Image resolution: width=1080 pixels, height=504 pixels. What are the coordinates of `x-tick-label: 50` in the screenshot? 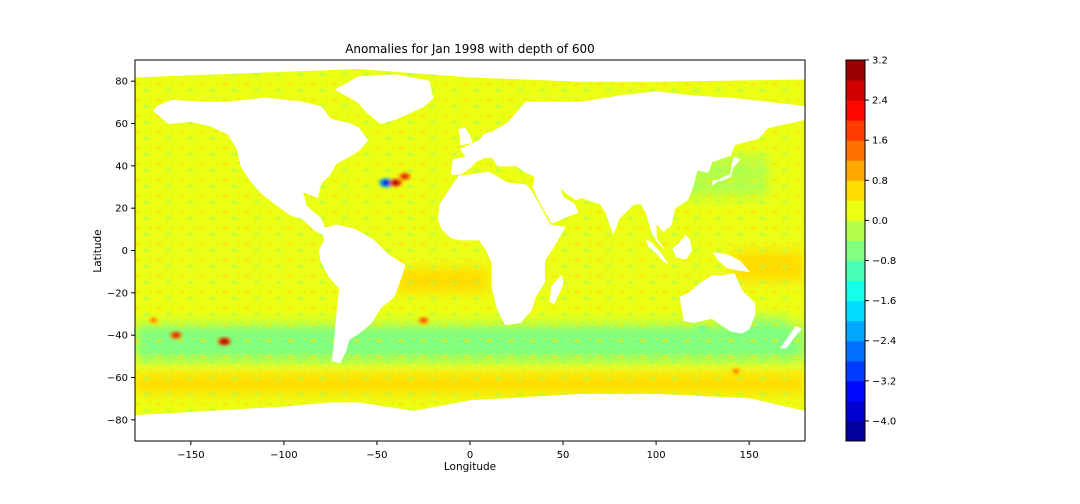 It's located at (563, 455).